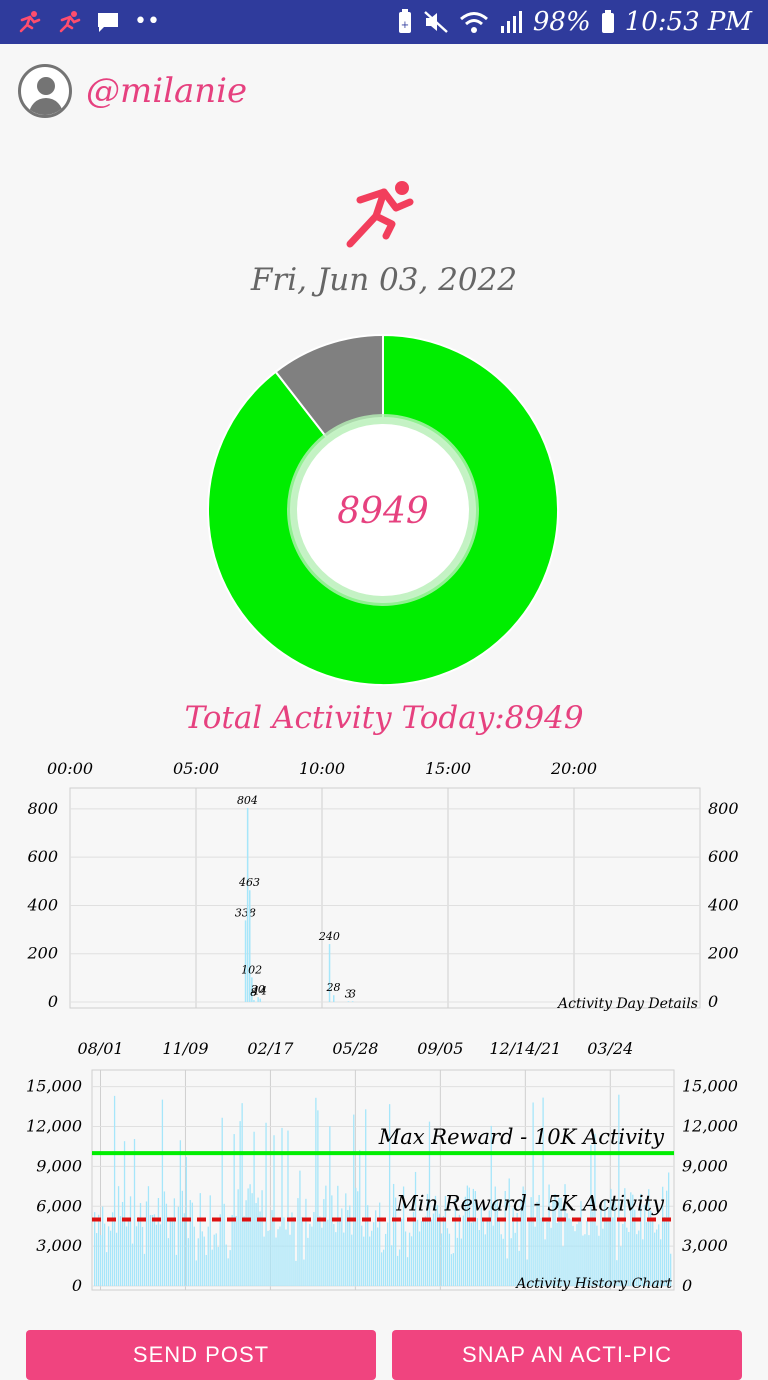 This screenshot has height=1380, width=768. I want to click on bar-value-label: 28, so click(333, 987).